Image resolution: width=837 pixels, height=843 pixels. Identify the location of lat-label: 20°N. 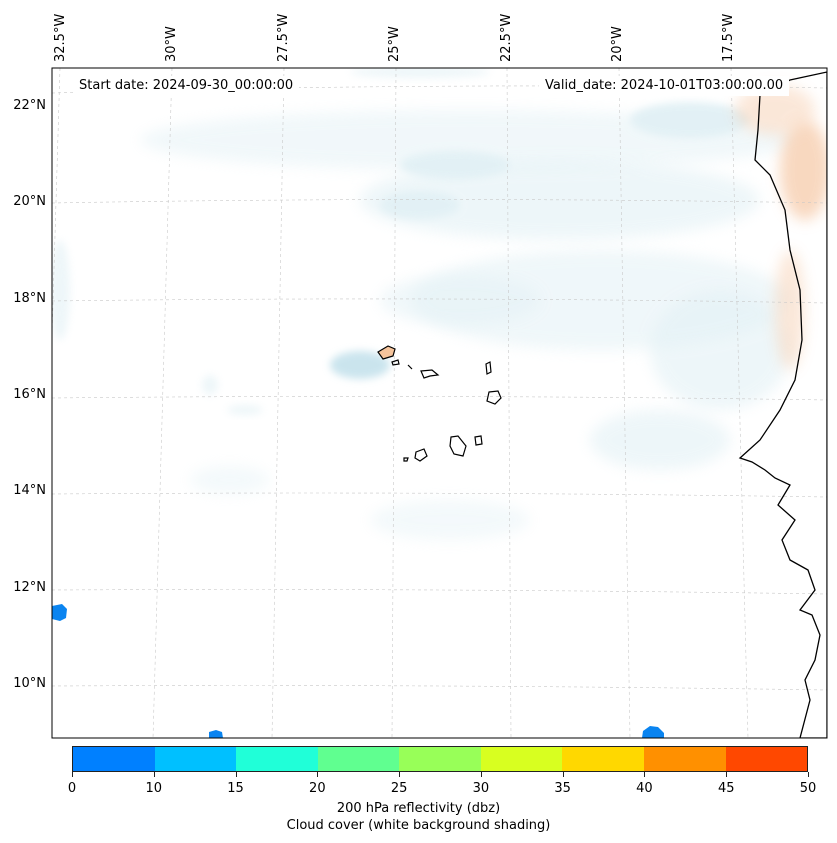
(29, 201).